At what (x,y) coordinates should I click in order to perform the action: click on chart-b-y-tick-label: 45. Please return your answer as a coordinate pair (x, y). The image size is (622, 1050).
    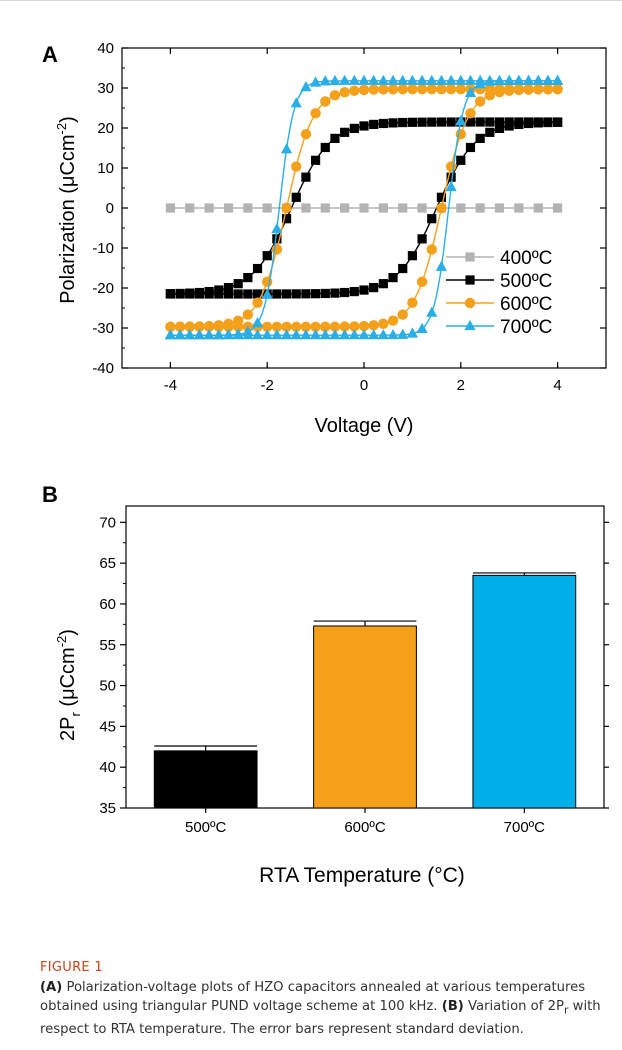
    Looking at the image, I should click on (107, 726).